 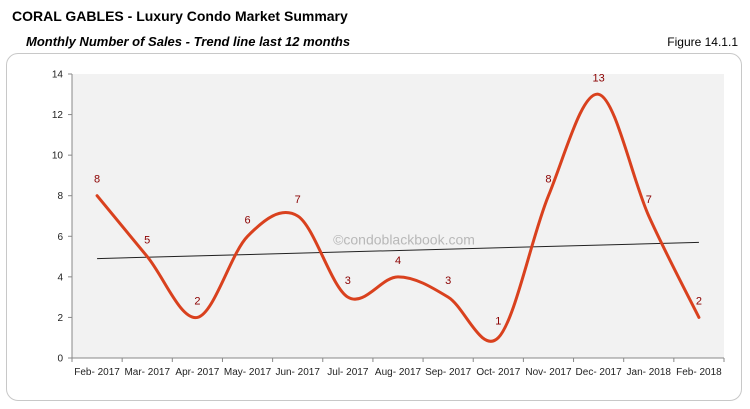 I want to click on x-tick-label: Nov- 2017, so click(x=548, y=372).